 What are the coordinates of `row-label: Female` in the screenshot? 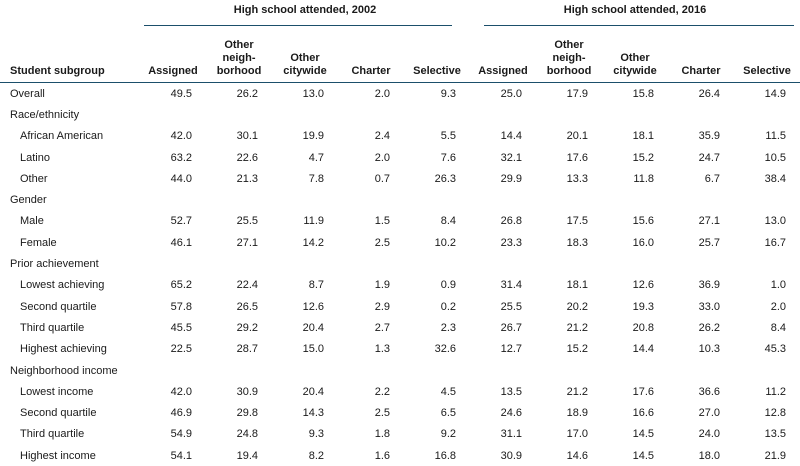 It's located at (70, 242).